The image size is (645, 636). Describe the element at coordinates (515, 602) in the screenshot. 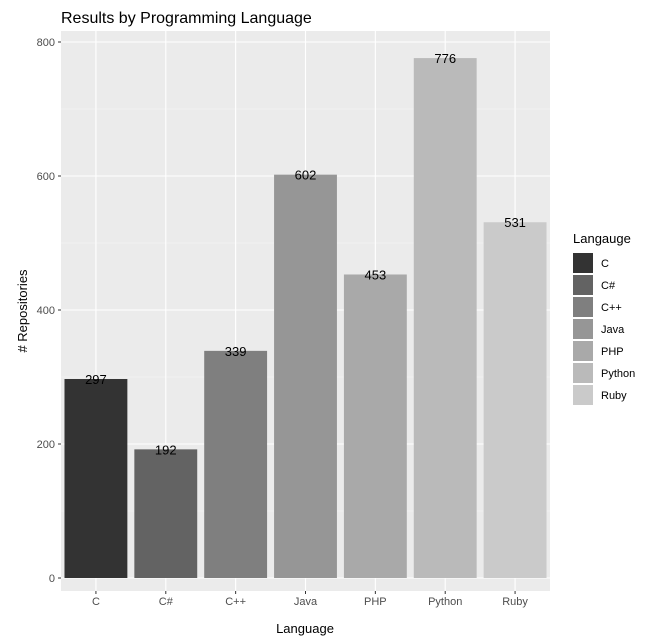

I see `x-tick-label: Ruby` at that location.